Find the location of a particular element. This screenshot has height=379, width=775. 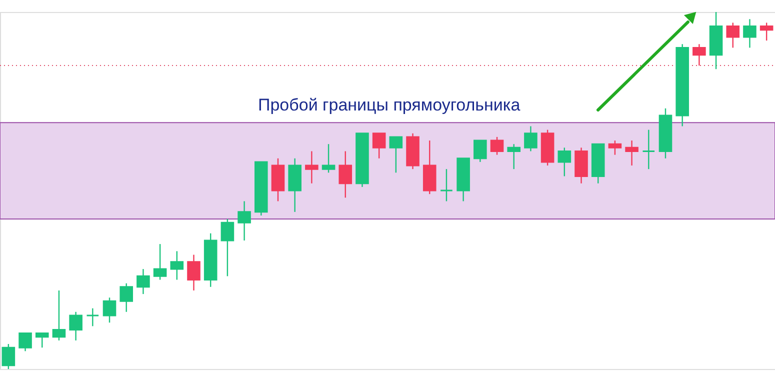

band-label: Пробой границы прямоугольника is located at coordinates (389, 105).